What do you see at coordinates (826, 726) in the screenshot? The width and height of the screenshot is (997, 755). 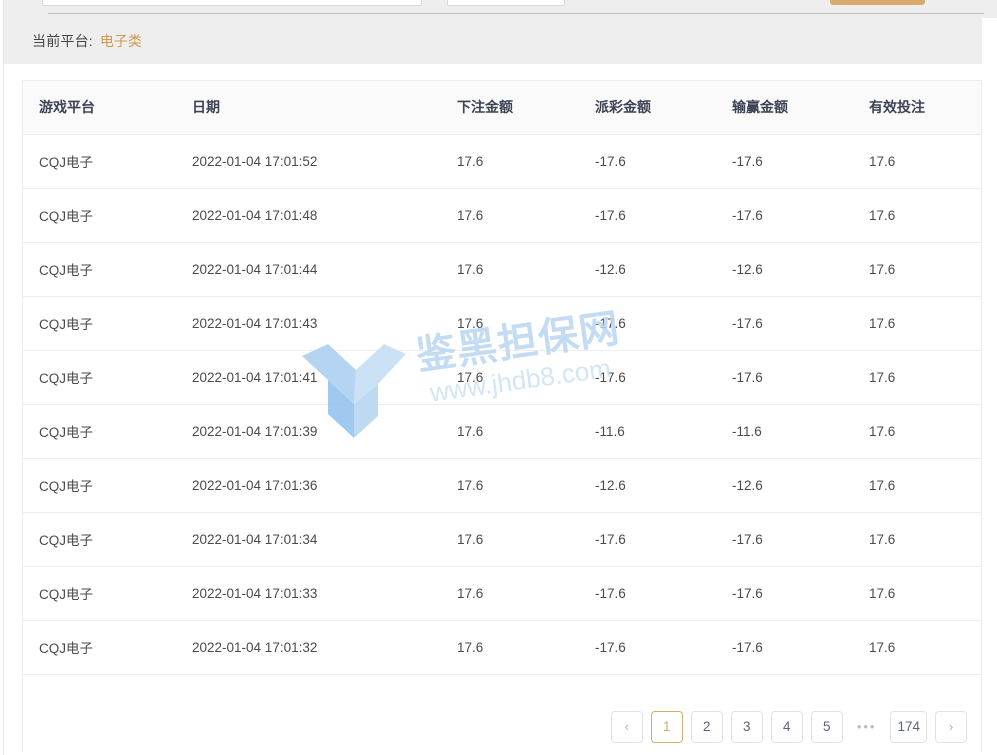 I see `pagination-page-5: 5` at bounding box center [826, 726].